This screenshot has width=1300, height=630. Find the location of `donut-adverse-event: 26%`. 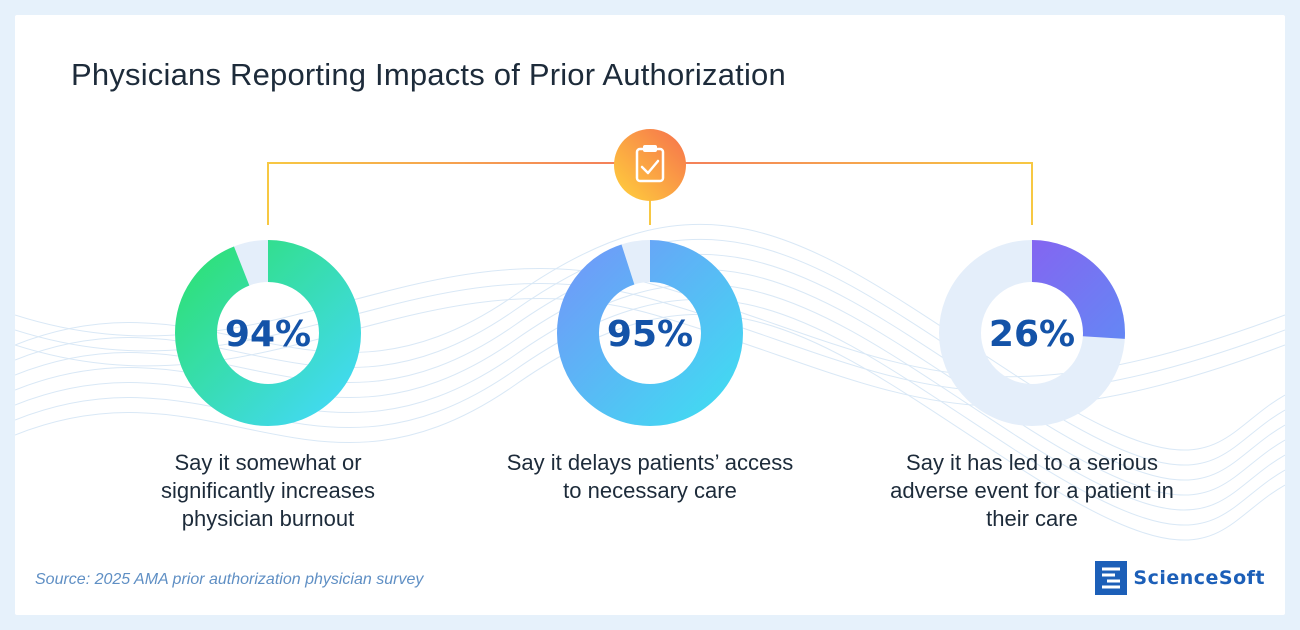

donut-adverse-event: 26% is located at coordinates (1032, 333).